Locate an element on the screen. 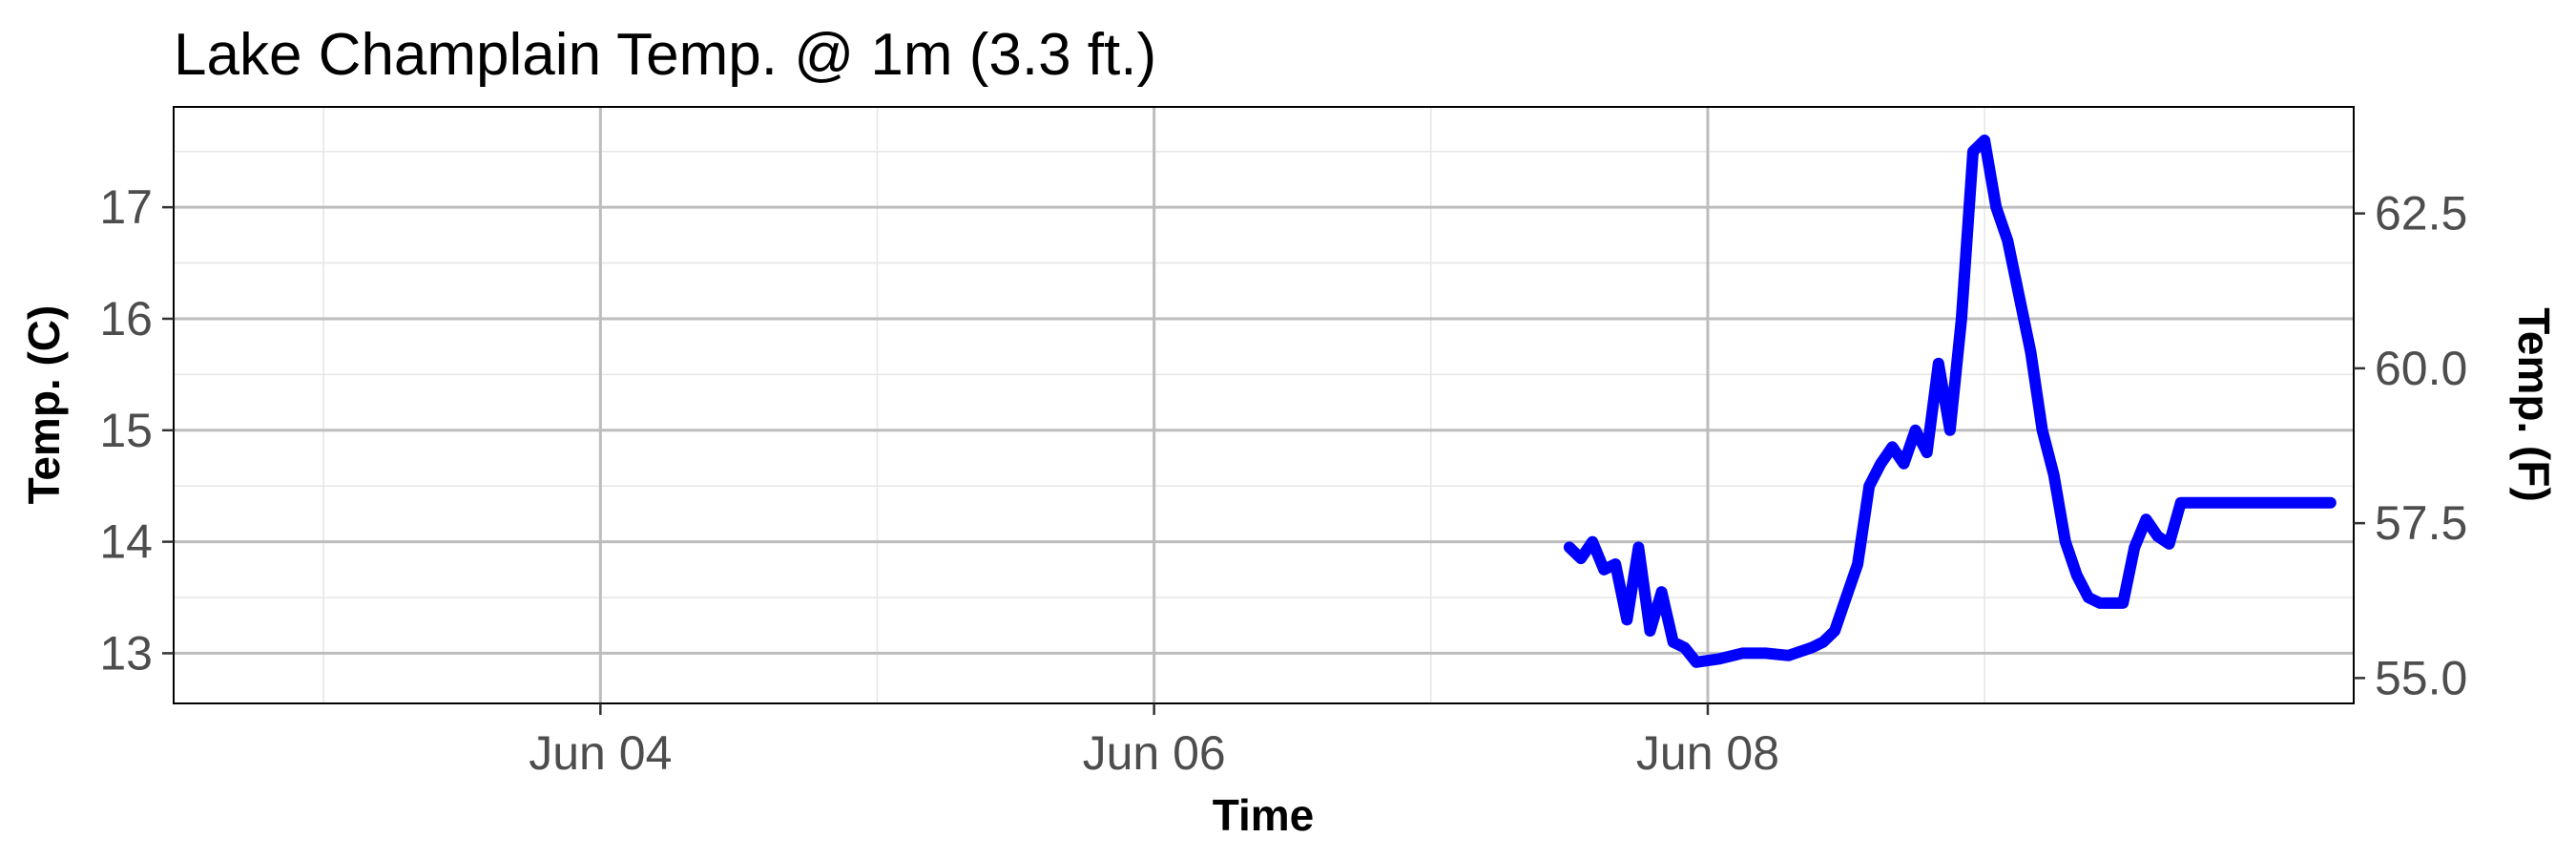 The height and width of the screenshot is (859, 2576). y2-tick-label: 55.0 is located at coordinates (2421, 677).